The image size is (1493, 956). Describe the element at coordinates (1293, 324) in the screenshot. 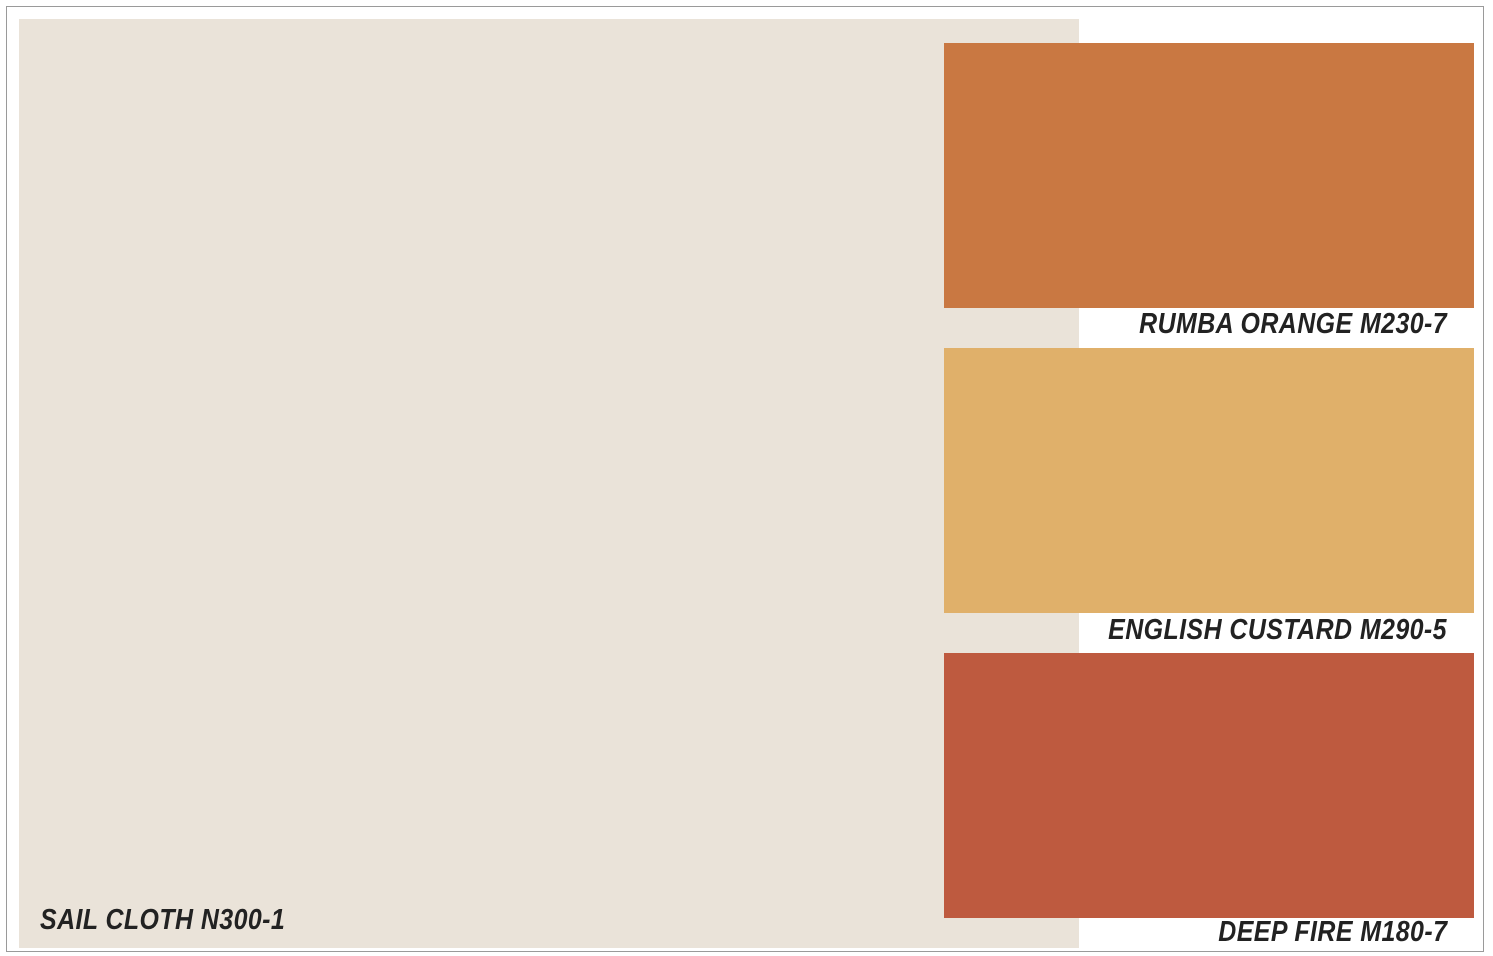

I see `rumba-orange-label: RUMBA ORANGE M230-7` at that location.